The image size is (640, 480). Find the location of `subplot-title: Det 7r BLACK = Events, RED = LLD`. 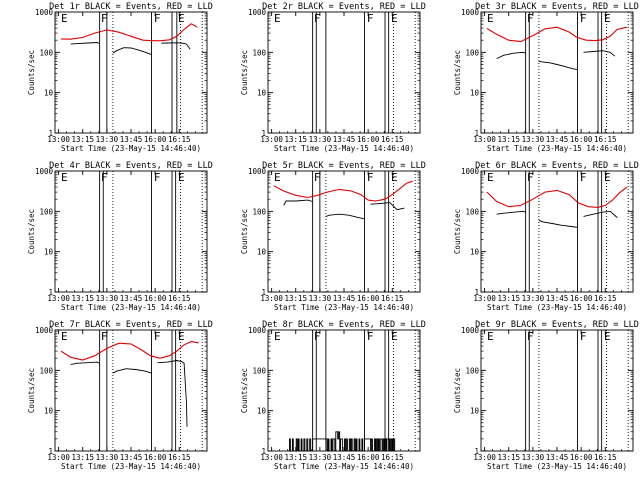

subplot-title: Det 7r BLACK = Events, RED = LLD is located at coordinates (131, 325).